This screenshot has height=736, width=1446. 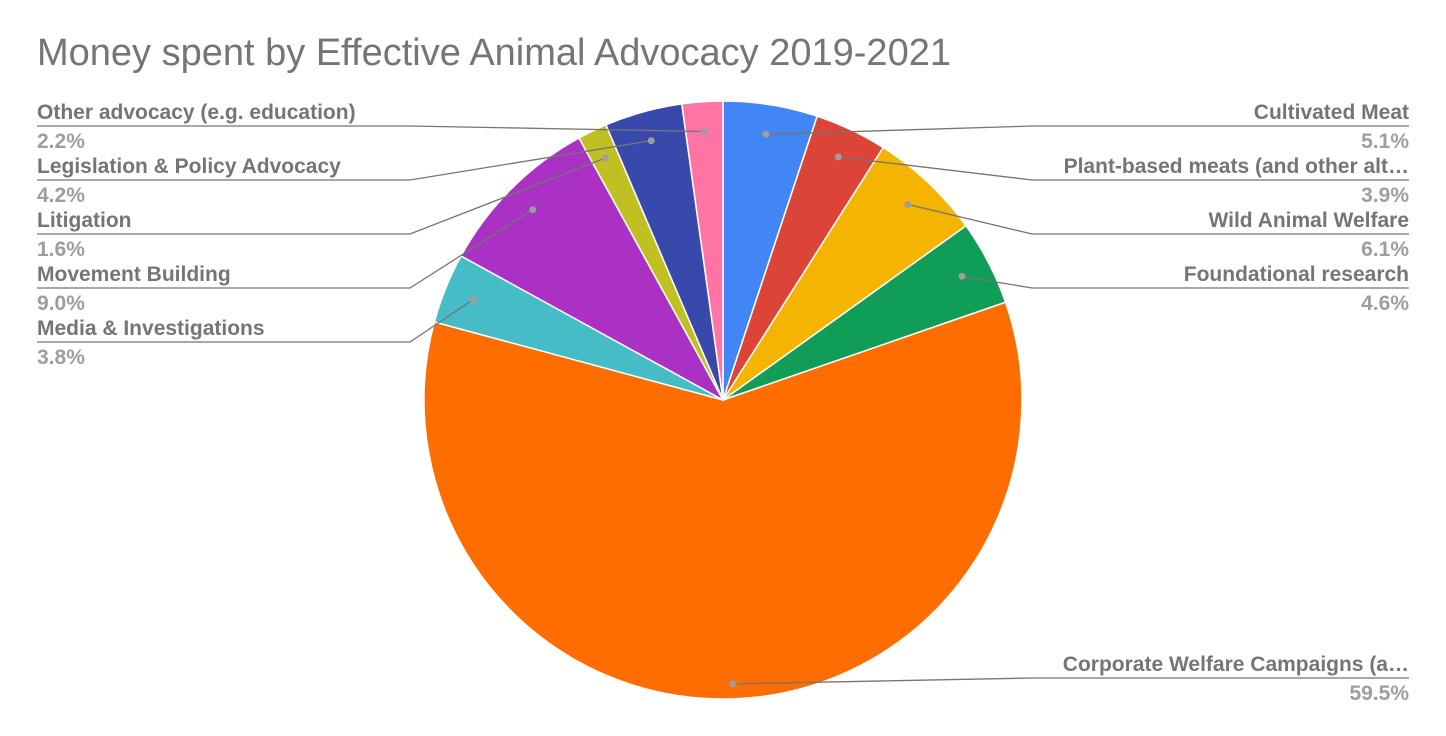 What do you see at coordinates (196, 112) in the screenshot?
I see `slice-label-other-advocacy-e-g-education: Other advocacy (e.g. education)` at bounding box center [196, 112].